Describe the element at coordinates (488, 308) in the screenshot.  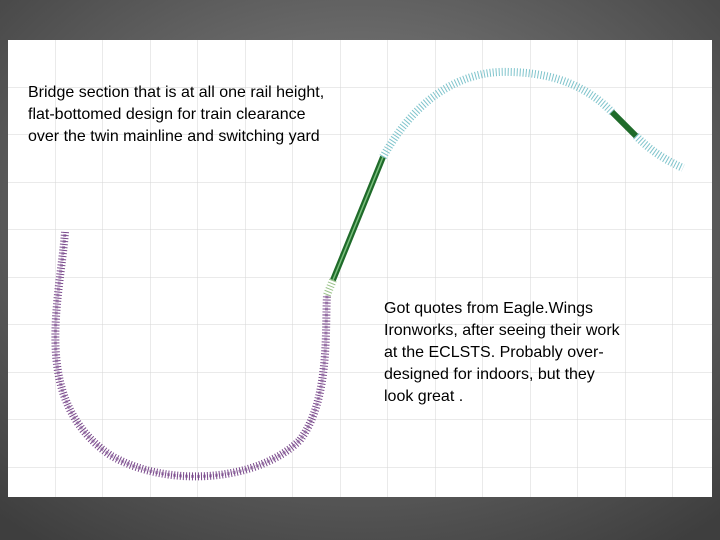
I see `text-line: Got quotes from Eagle.Wings` at that location.